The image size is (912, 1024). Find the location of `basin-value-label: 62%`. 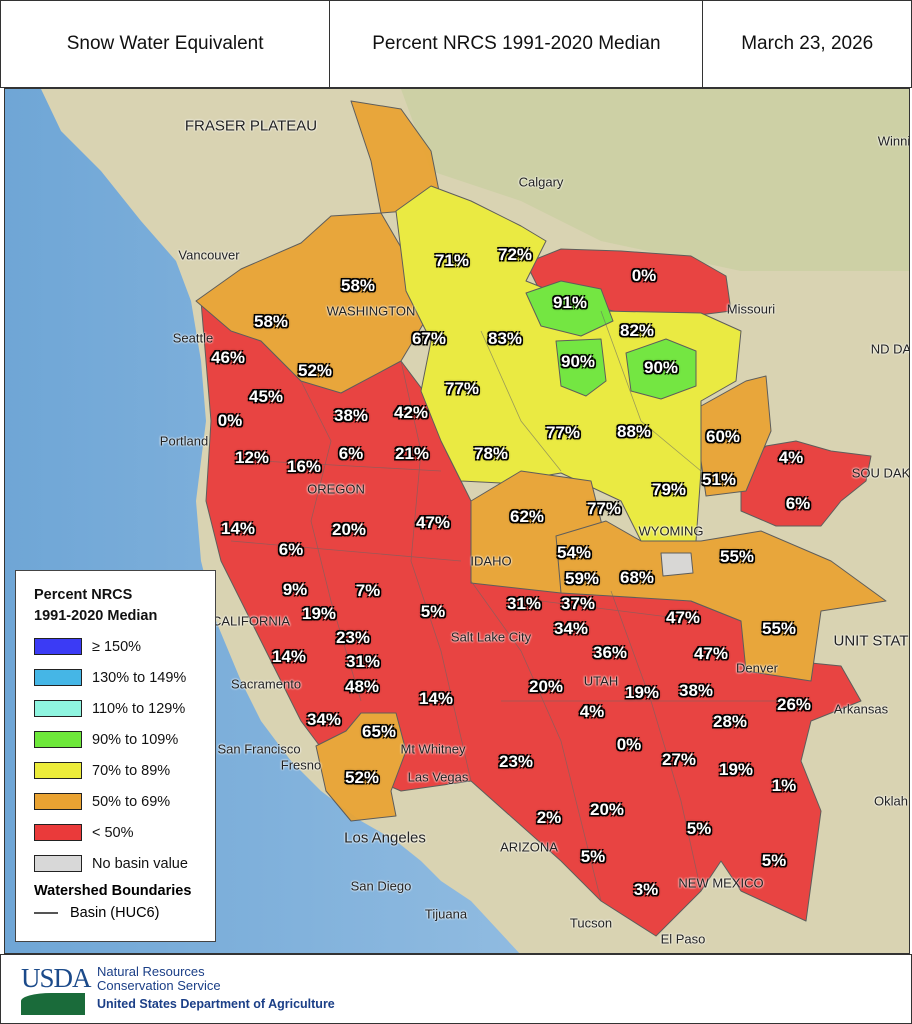

basin-value-label: 62% is located at coordinates (527, 516).